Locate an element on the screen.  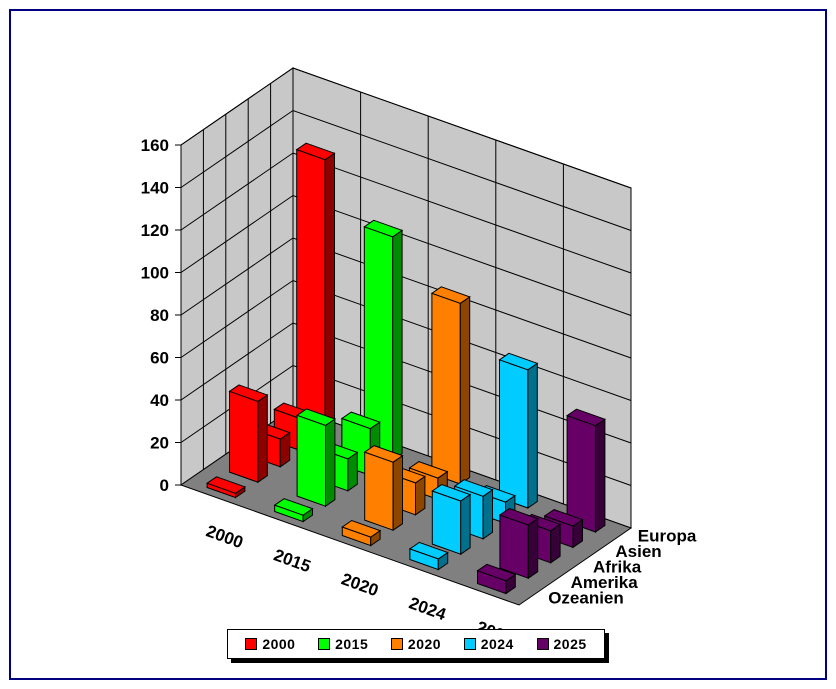
depth-tick-label: Europa is located at coordinates (667, 536).